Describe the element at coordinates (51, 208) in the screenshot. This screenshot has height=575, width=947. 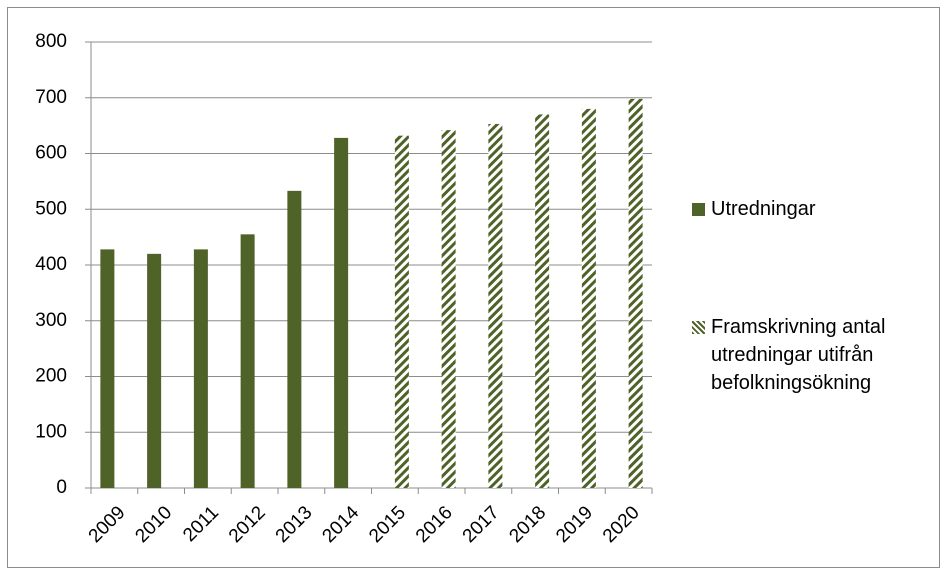
I see `y-tick-label: 500` at that location.